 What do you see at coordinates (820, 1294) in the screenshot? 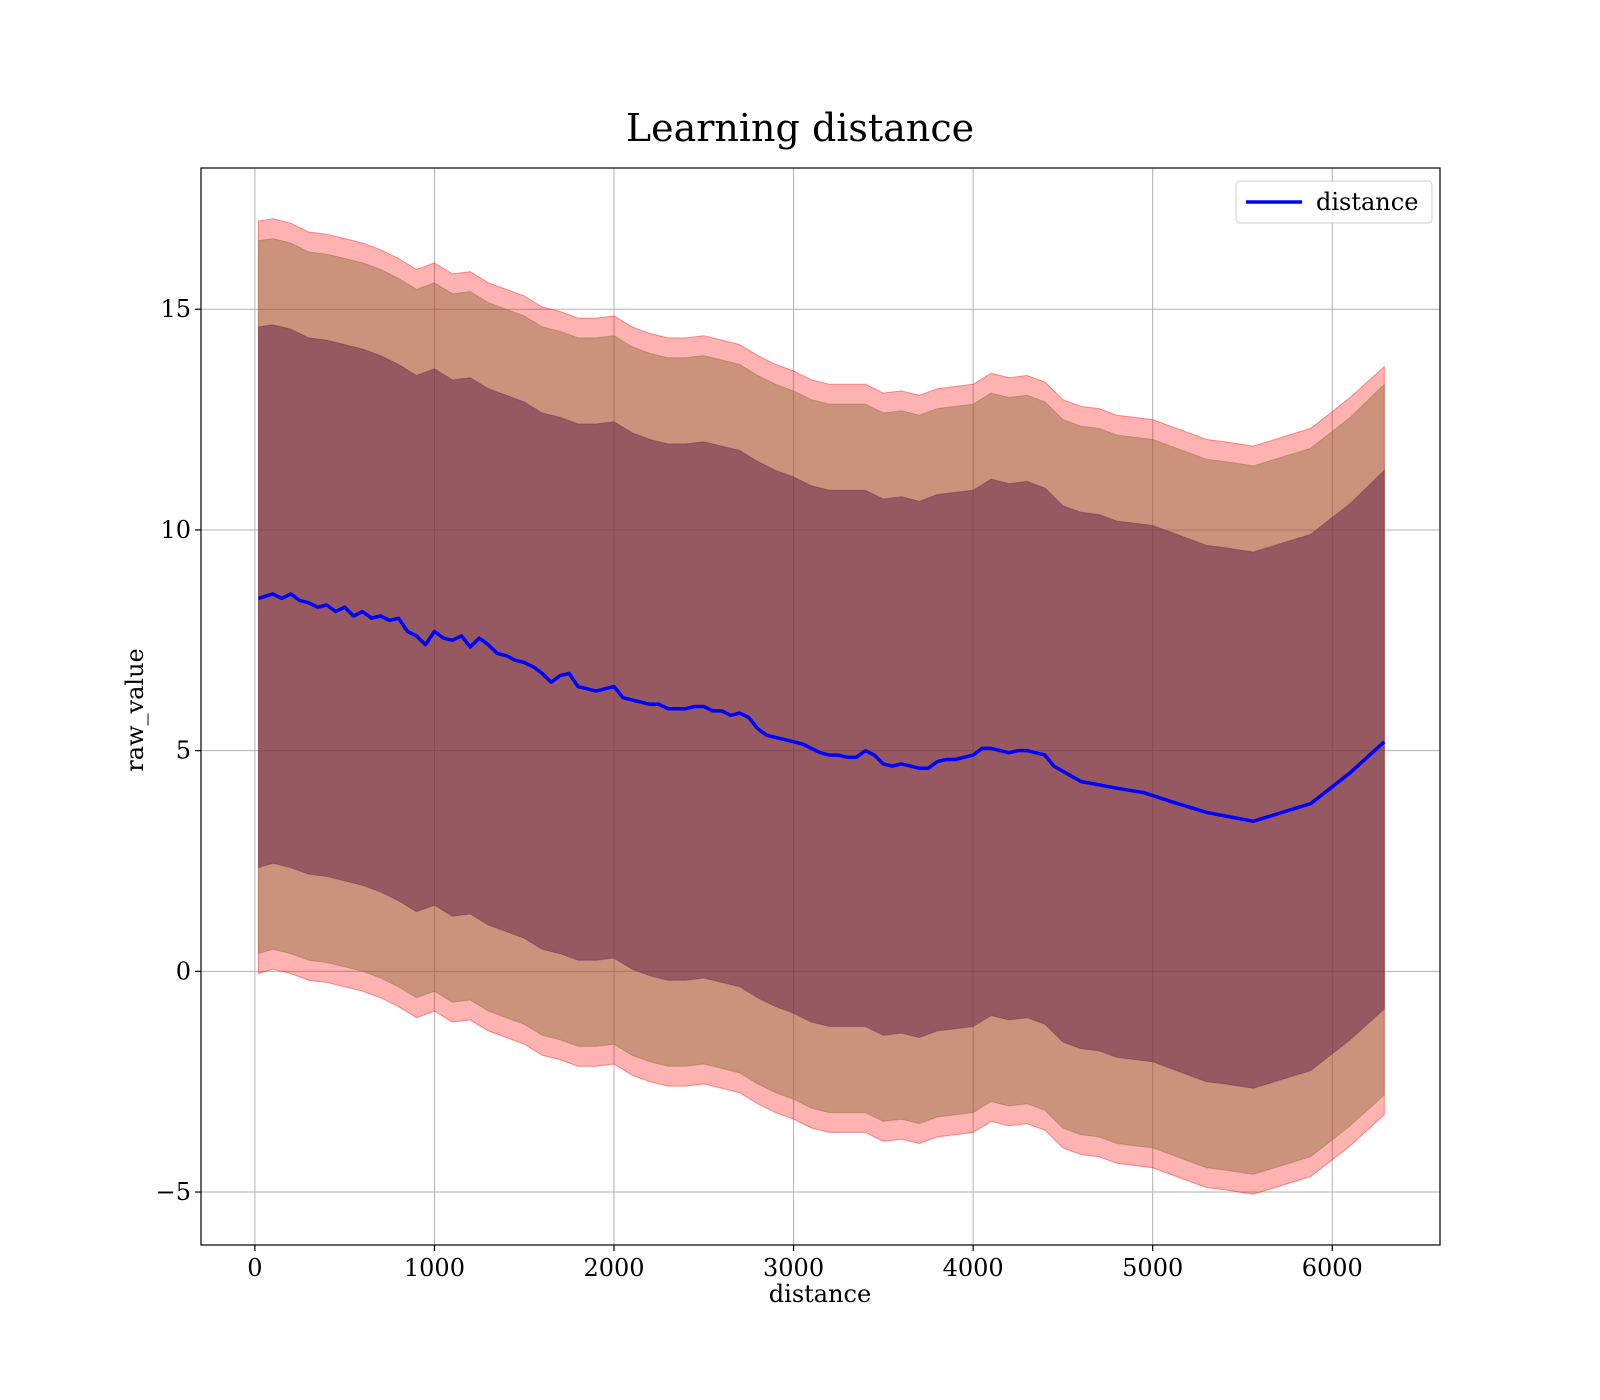
I see `x-axis-label: distance` at bounding box center [820, 1294].